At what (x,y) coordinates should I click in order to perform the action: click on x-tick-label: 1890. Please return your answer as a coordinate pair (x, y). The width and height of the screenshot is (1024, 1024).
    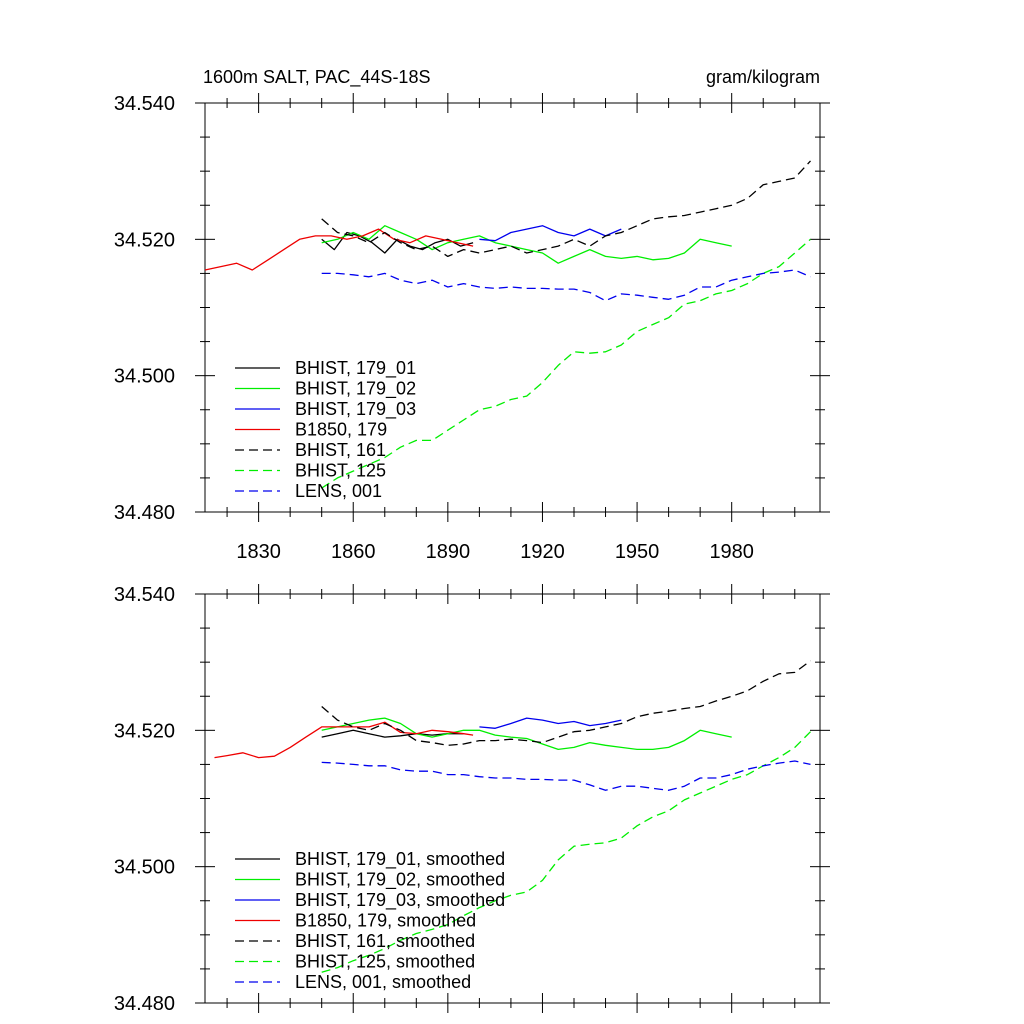
    Looking at the image, I should click on (448, 552).